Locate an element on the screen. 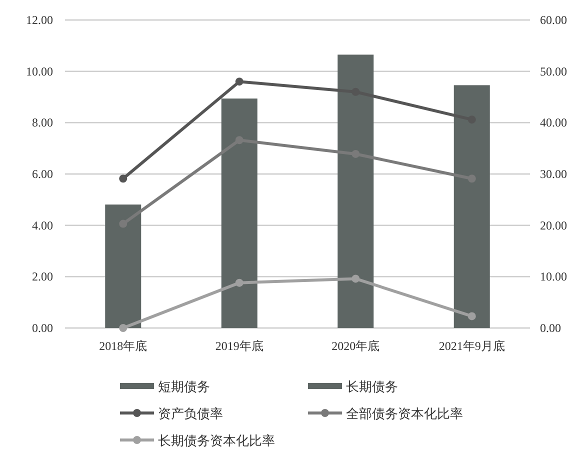  y2-tick-label: 40.00 is located at coordinates (553, 123).